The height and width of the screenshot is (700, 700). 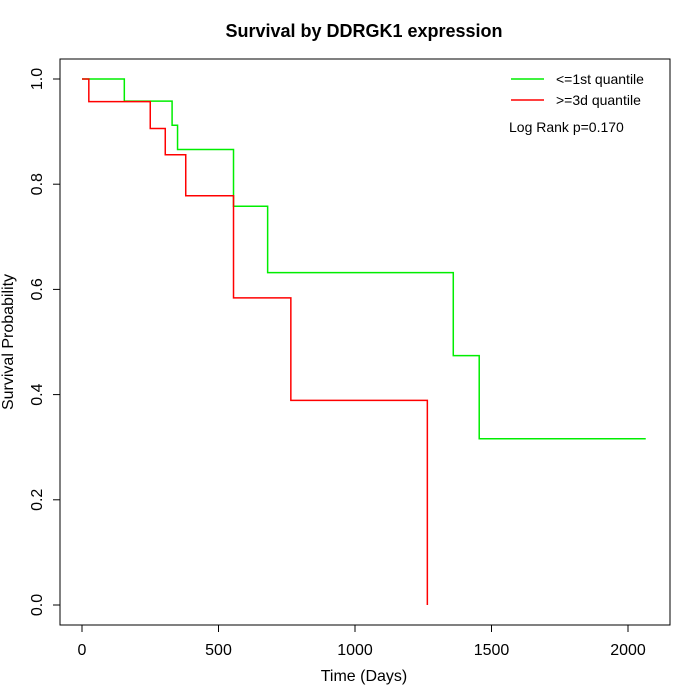 I want to click on y-tick-label: 0.0, so click(x=37, y=605).